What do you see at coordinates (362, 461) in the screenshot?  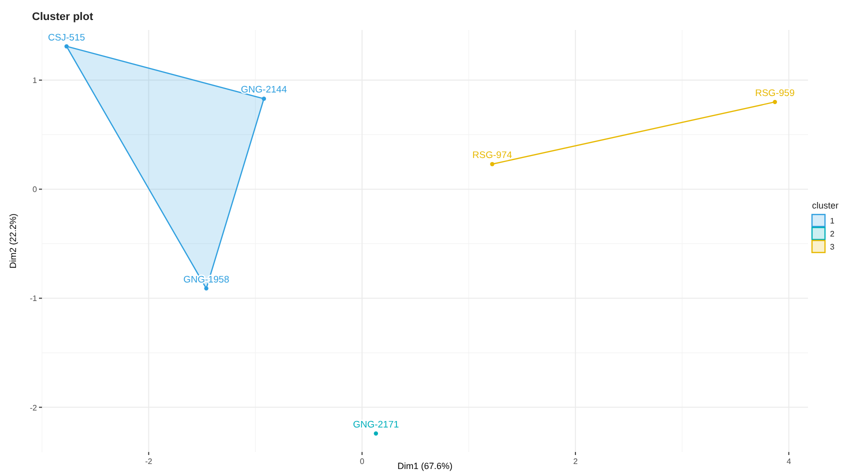 I see `x-tick-label: 0` at bounding box center [362, 461].